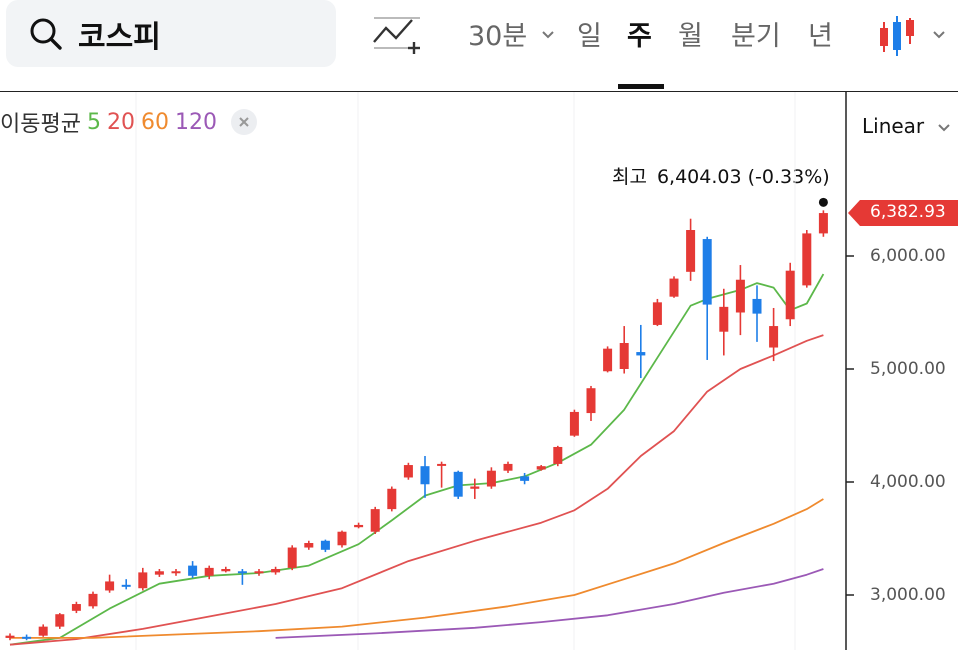 The width and height of the screenshot is (958, 650). I want to click on close-ma-button, so click(243, 122).